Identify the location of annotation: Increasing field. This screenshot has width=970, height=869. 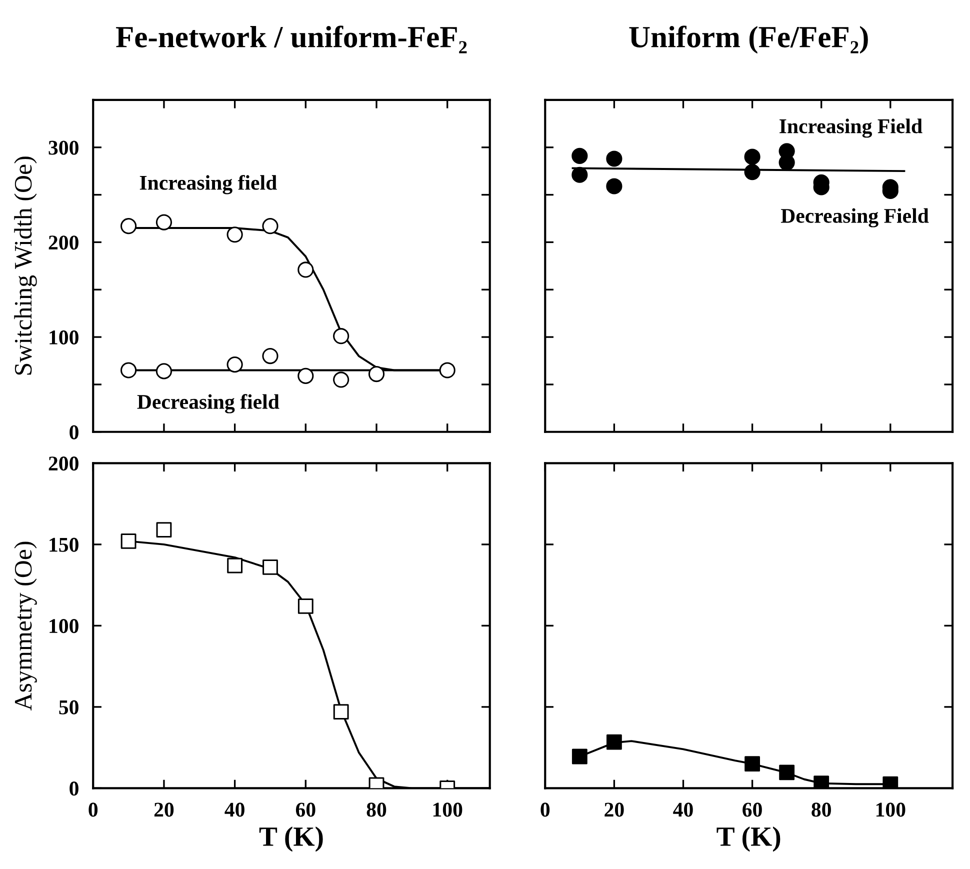
(208, 184).